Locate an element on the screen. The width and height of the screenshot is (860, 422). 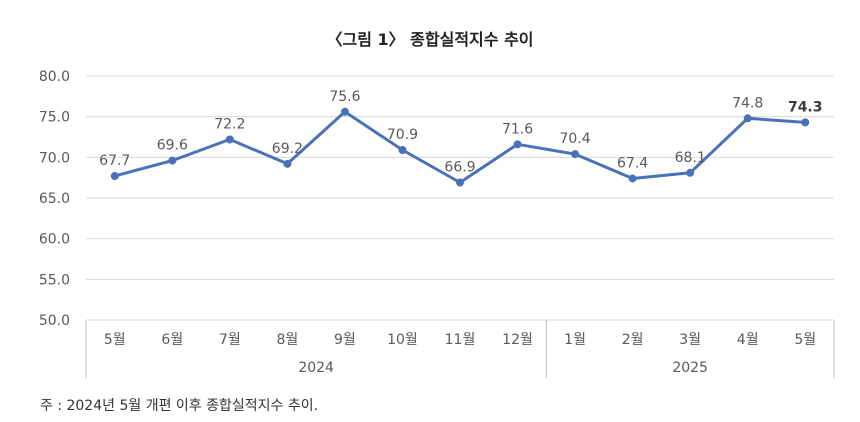
data-label: 66.9 is located at coordinates (459, 168).